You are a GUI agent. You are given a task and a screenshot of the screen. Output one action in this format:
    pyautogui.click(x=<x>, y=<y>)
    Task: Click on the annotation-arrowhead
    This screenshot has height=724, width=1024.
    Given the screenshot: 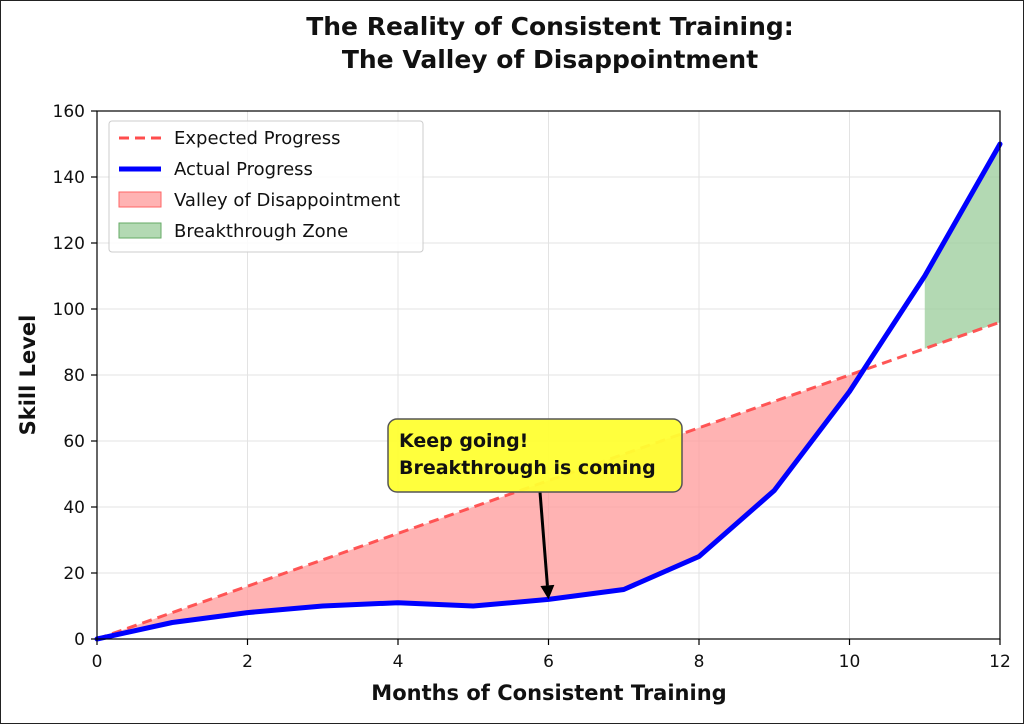 What is the action you would take?
    pyautogui.click(x=547, y=592)
    